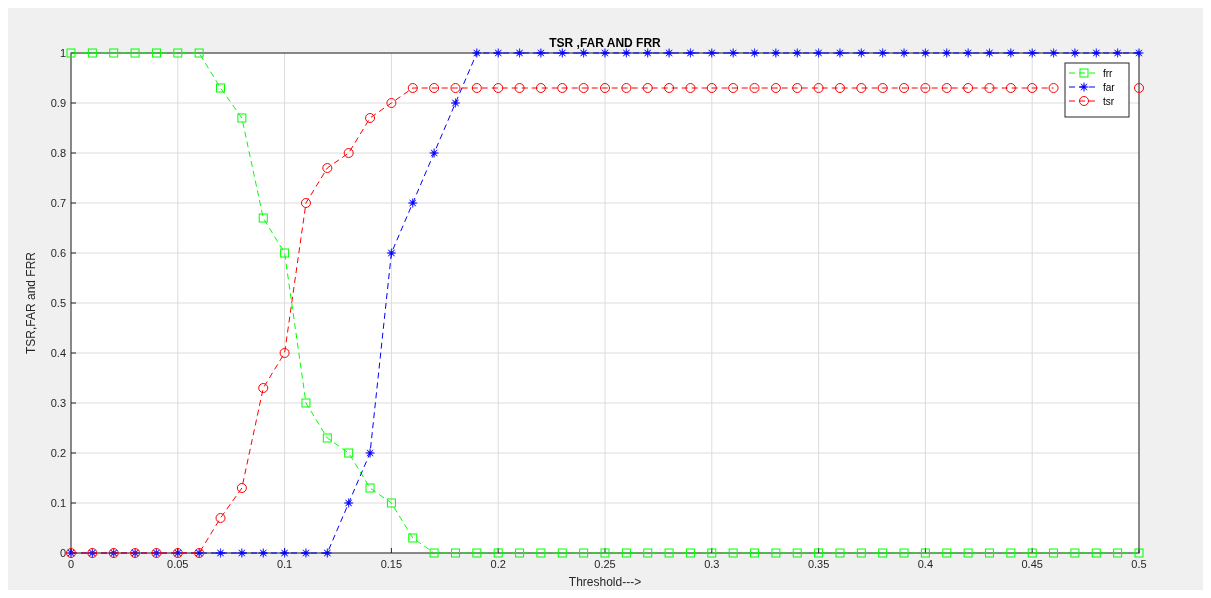 The height and width of the screenshot is (598, 1211). I want to click on y-tick-label: 0.8, so click(58, 153).